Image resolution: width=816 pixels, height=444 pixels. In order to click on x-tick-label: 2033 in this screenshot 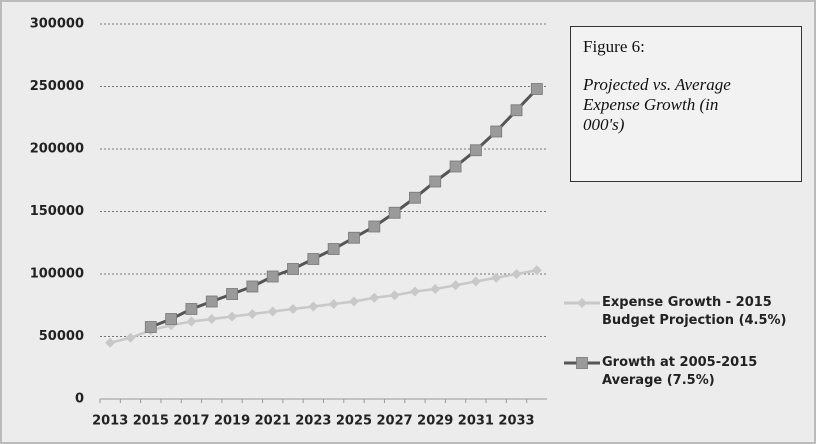, I will do `click(516, 421)`.